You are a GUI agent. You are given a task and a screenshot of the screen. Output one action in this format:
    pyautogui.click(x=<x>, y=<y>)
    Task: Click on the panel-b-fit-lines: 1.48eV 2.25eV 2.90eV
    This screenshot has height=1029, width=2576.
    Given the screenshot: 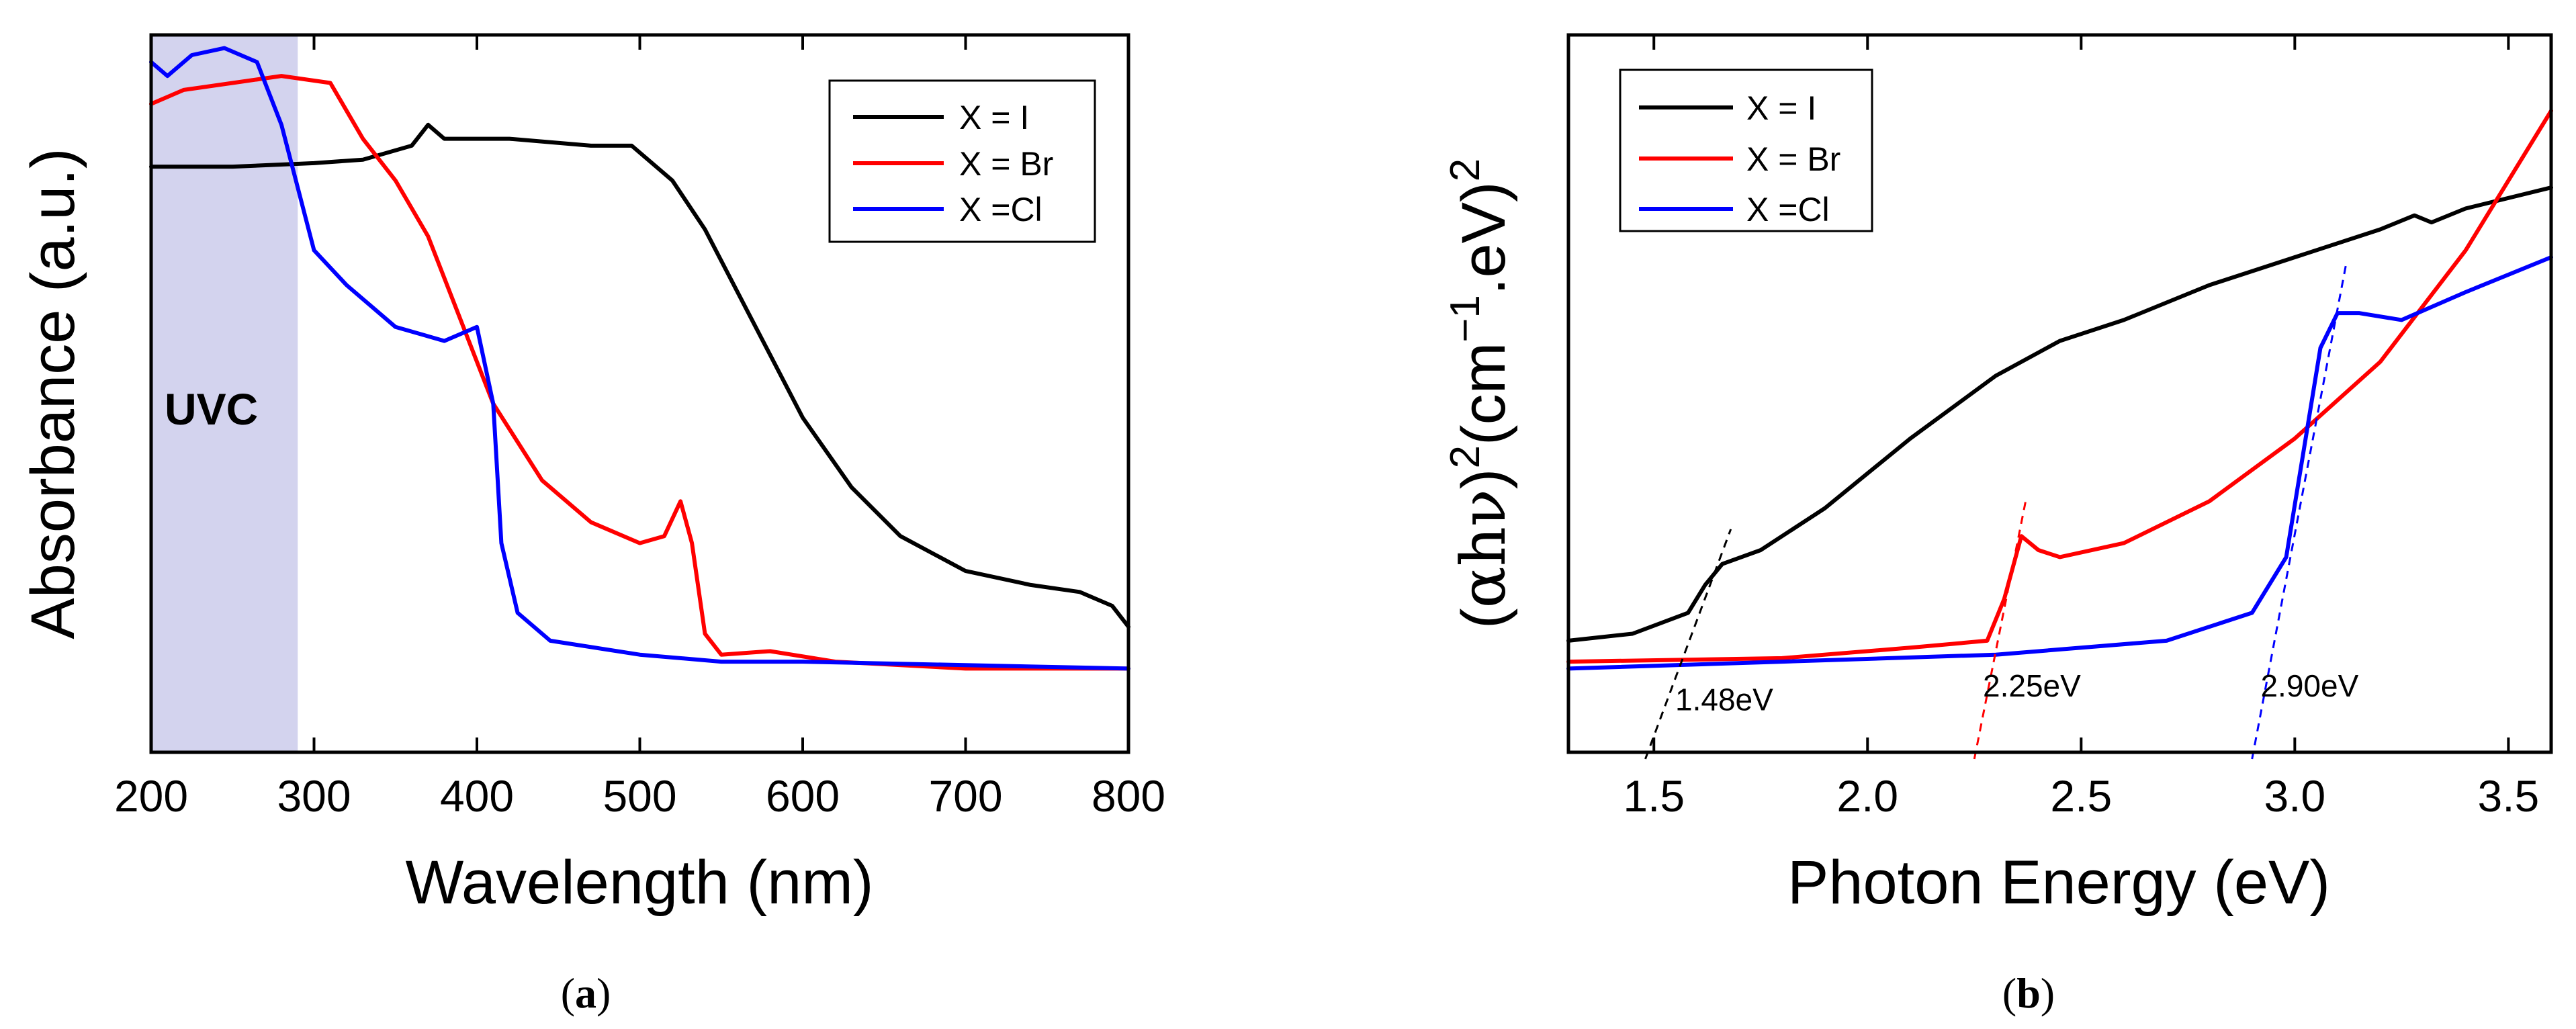 What is the action you would take?
    pyautogui.click(x=2002, y=512)
    